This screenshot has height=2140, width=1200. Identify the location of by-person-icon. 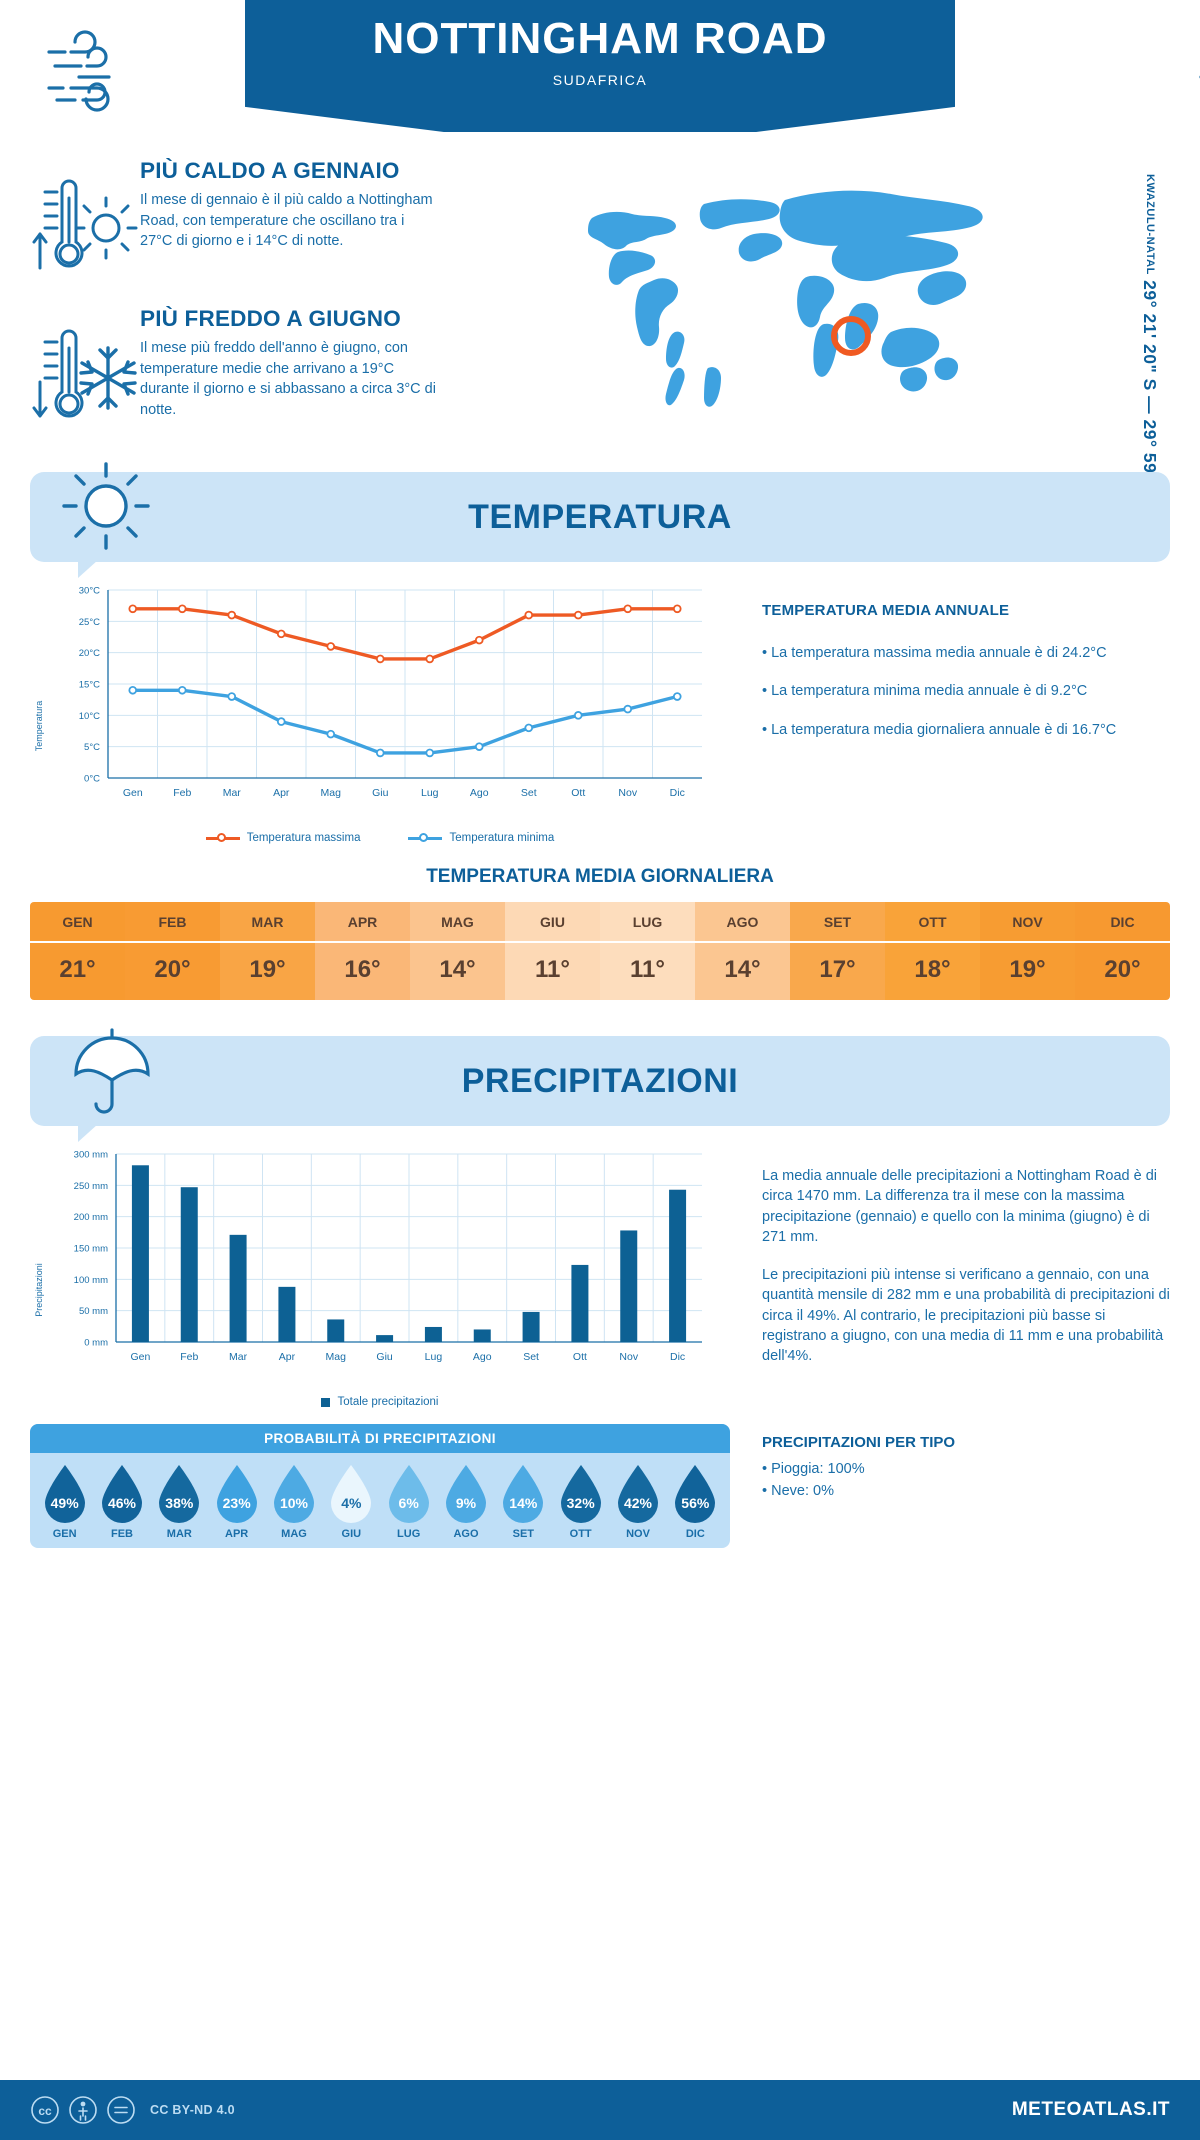
(83, 2110).